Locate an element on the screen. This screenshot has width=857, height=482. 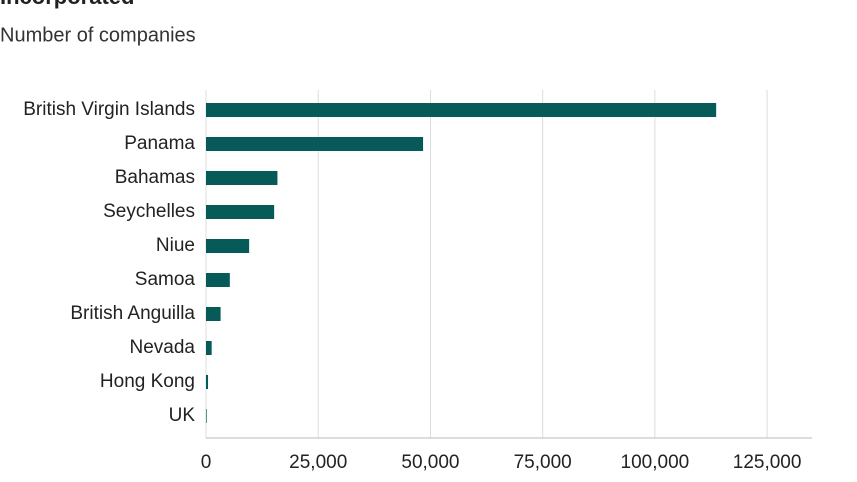
y-tick-label: UK is located at coordinates (182, 415).